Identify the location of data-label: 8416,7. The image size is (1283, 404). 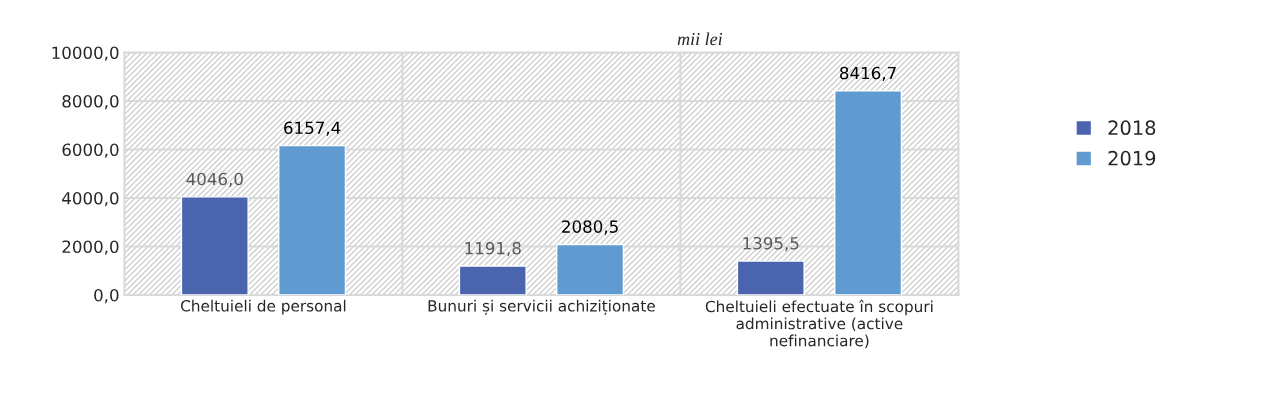
(868, 74).